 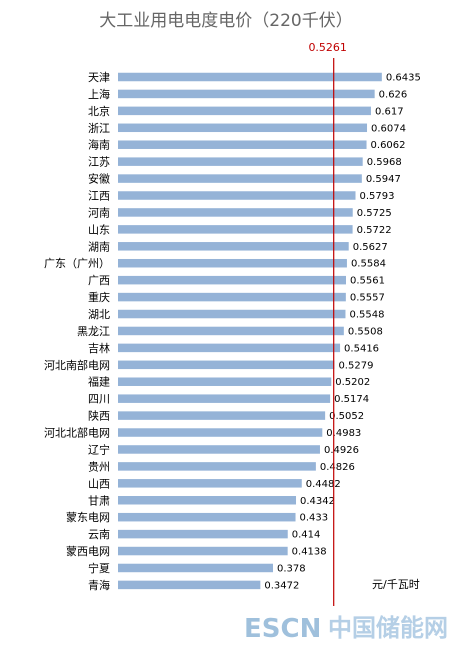 What do you see at coordinates (99, 534) in the screenshot?
I see `category-label: 云南` at bounding box center [99, 534].